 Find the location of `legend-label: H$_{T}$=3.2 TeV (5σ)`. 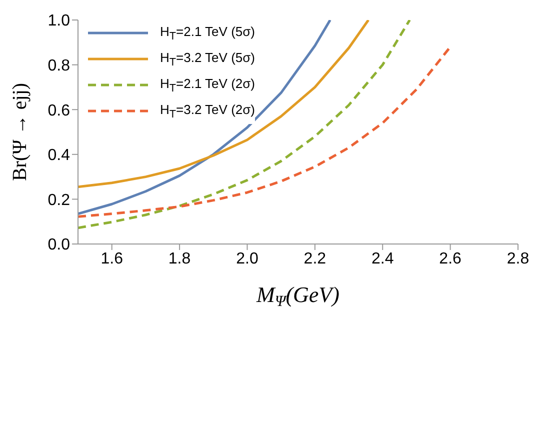

legend-label: H$_{T}$=3.2 TeV (5σ) is located at coordinates (207, 59).